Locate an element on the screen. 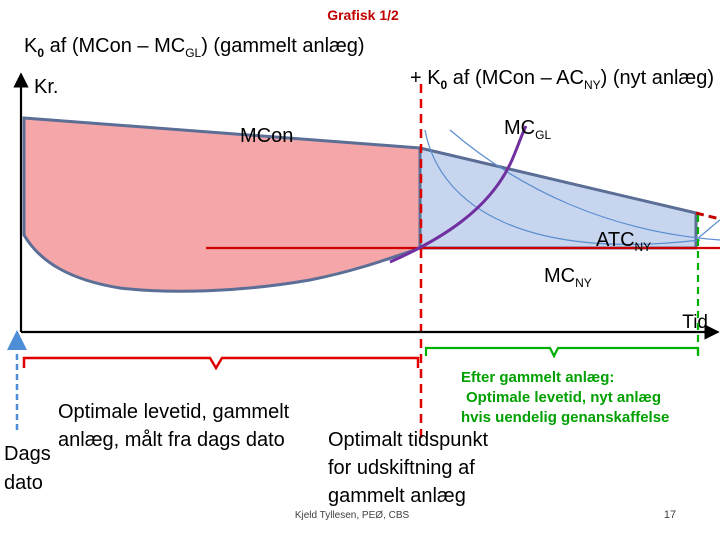 The height and width of the screenshot is (540, 720). atc-ny-curve is located at coordinates (584, 185).